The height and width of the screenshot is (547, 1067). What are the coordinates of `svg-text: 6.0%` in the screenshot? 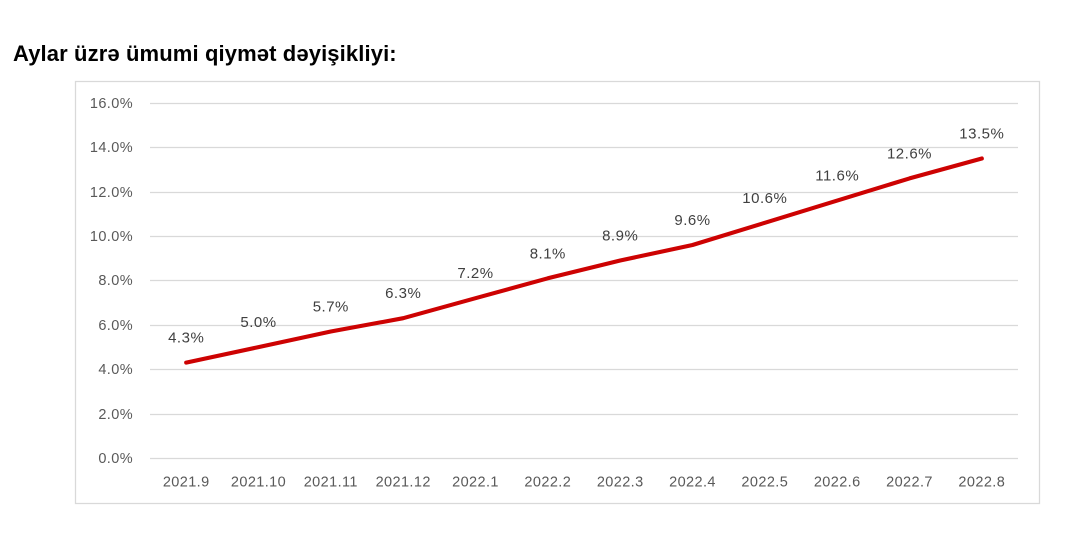 It's located at (115, 326).